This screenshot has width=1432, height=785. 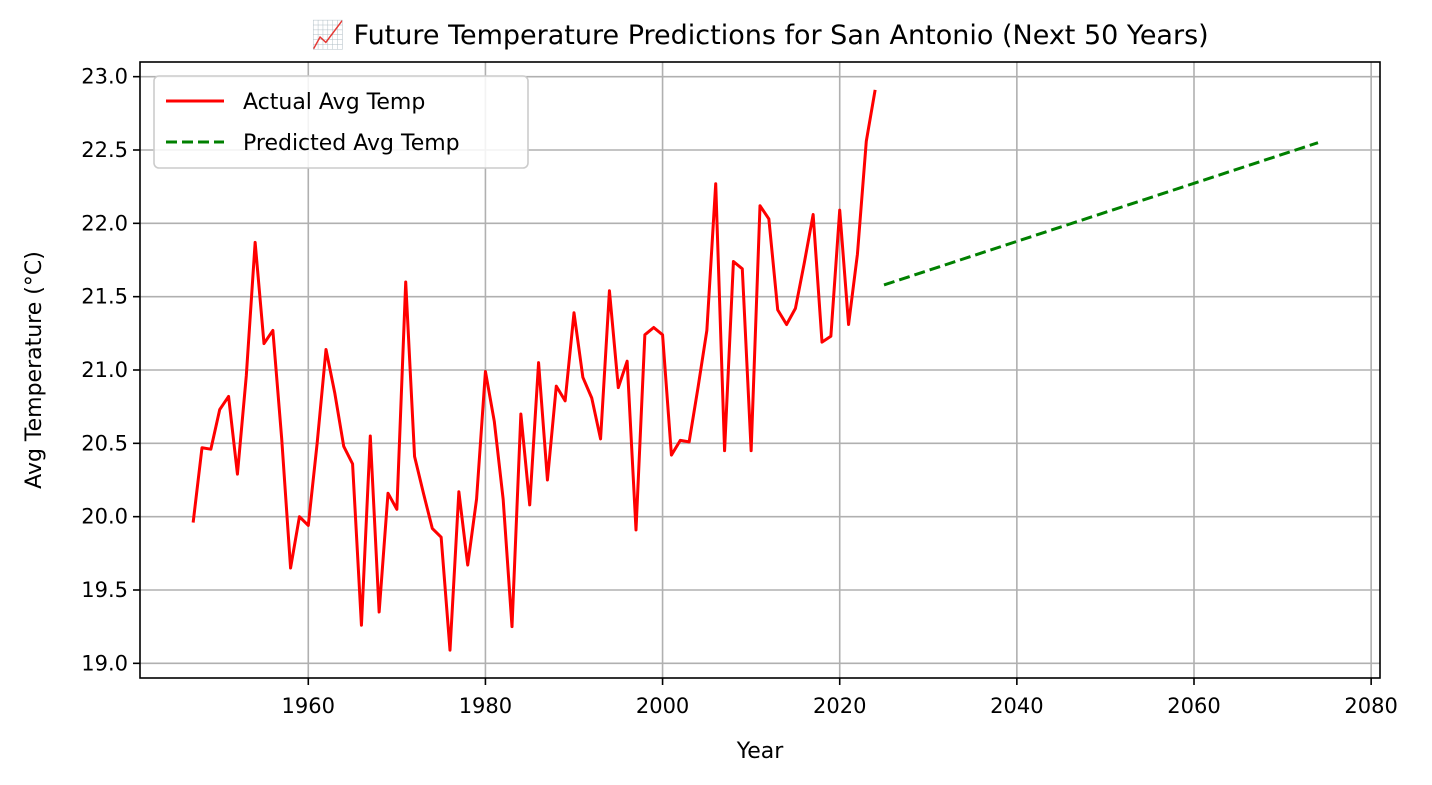 What do you see at coordinates (839, 706) in the screenshot?
I see `x-tick-label: 2020` at bounding box center [839, 706].